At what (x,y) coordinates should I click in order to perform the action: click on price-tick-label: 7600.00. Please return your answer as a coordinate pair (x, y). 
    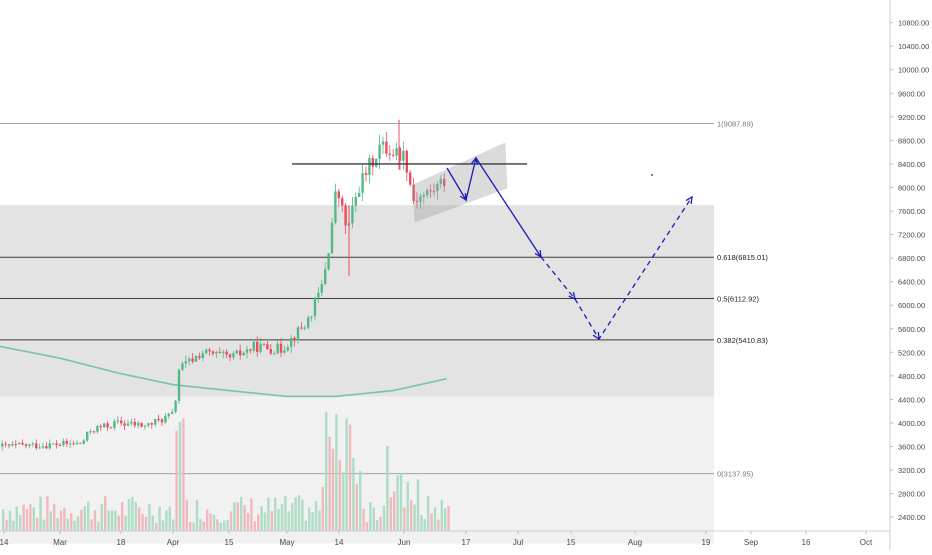
    Looking at the image, I should click on (911, 211).